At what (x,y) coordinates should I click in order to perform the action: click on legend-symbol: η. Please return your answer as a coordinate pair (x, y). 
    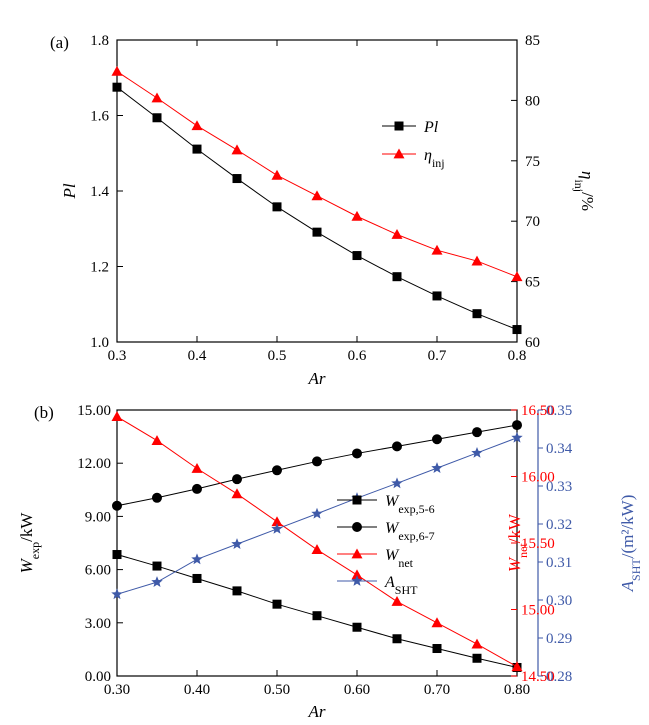
    Looking at the image, I should click on (428, 155).